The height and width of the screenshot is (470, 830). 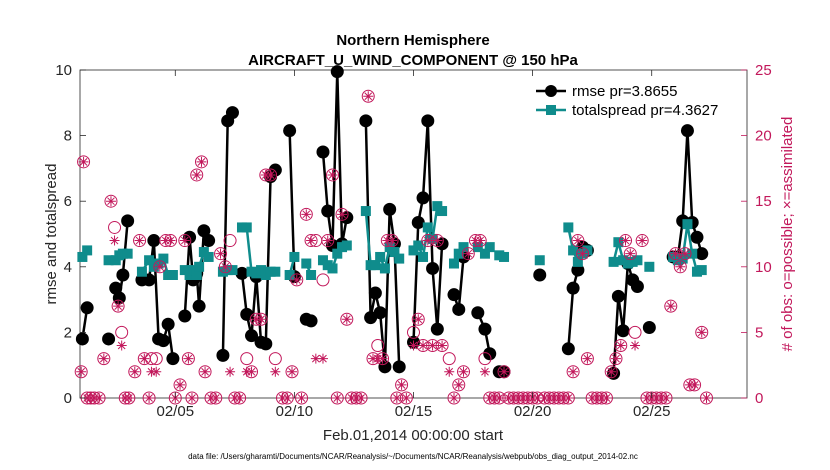 I want to click on legend-rmse-label: rmse pr=3.8655, so click(x=624, y=91).